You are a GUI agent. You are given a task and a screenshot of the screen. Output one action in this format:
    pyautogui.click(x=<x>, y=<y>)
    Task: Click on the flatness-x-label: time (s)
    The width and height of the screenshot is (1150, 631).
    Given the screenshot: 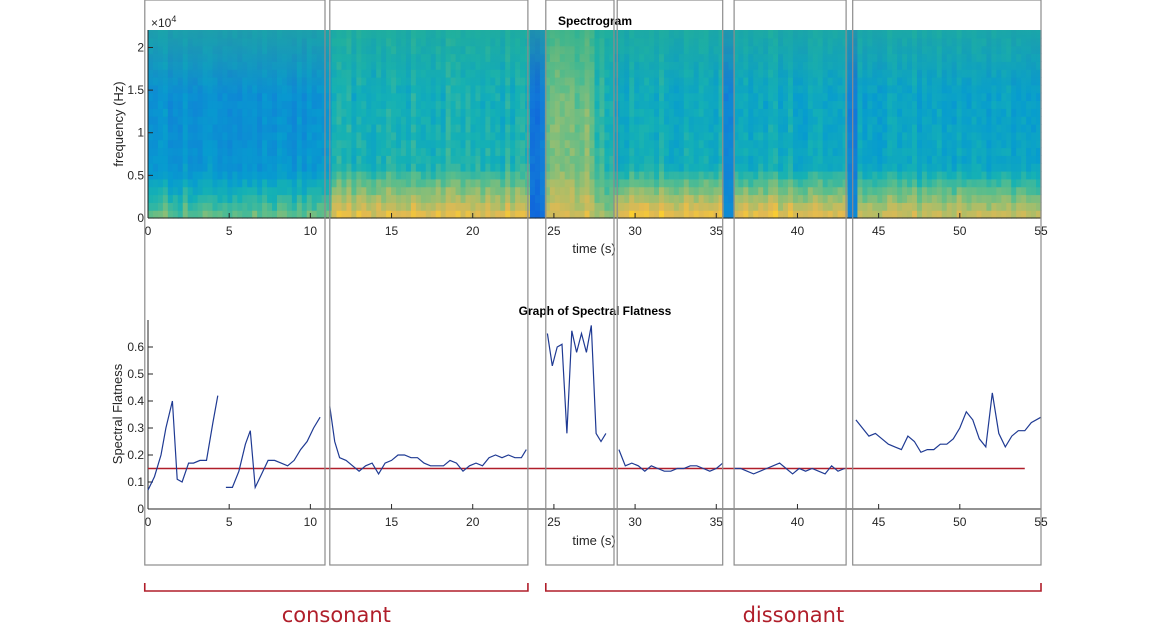 What is the action you would take?
    pyautogui.click(x=593, y=540)
    